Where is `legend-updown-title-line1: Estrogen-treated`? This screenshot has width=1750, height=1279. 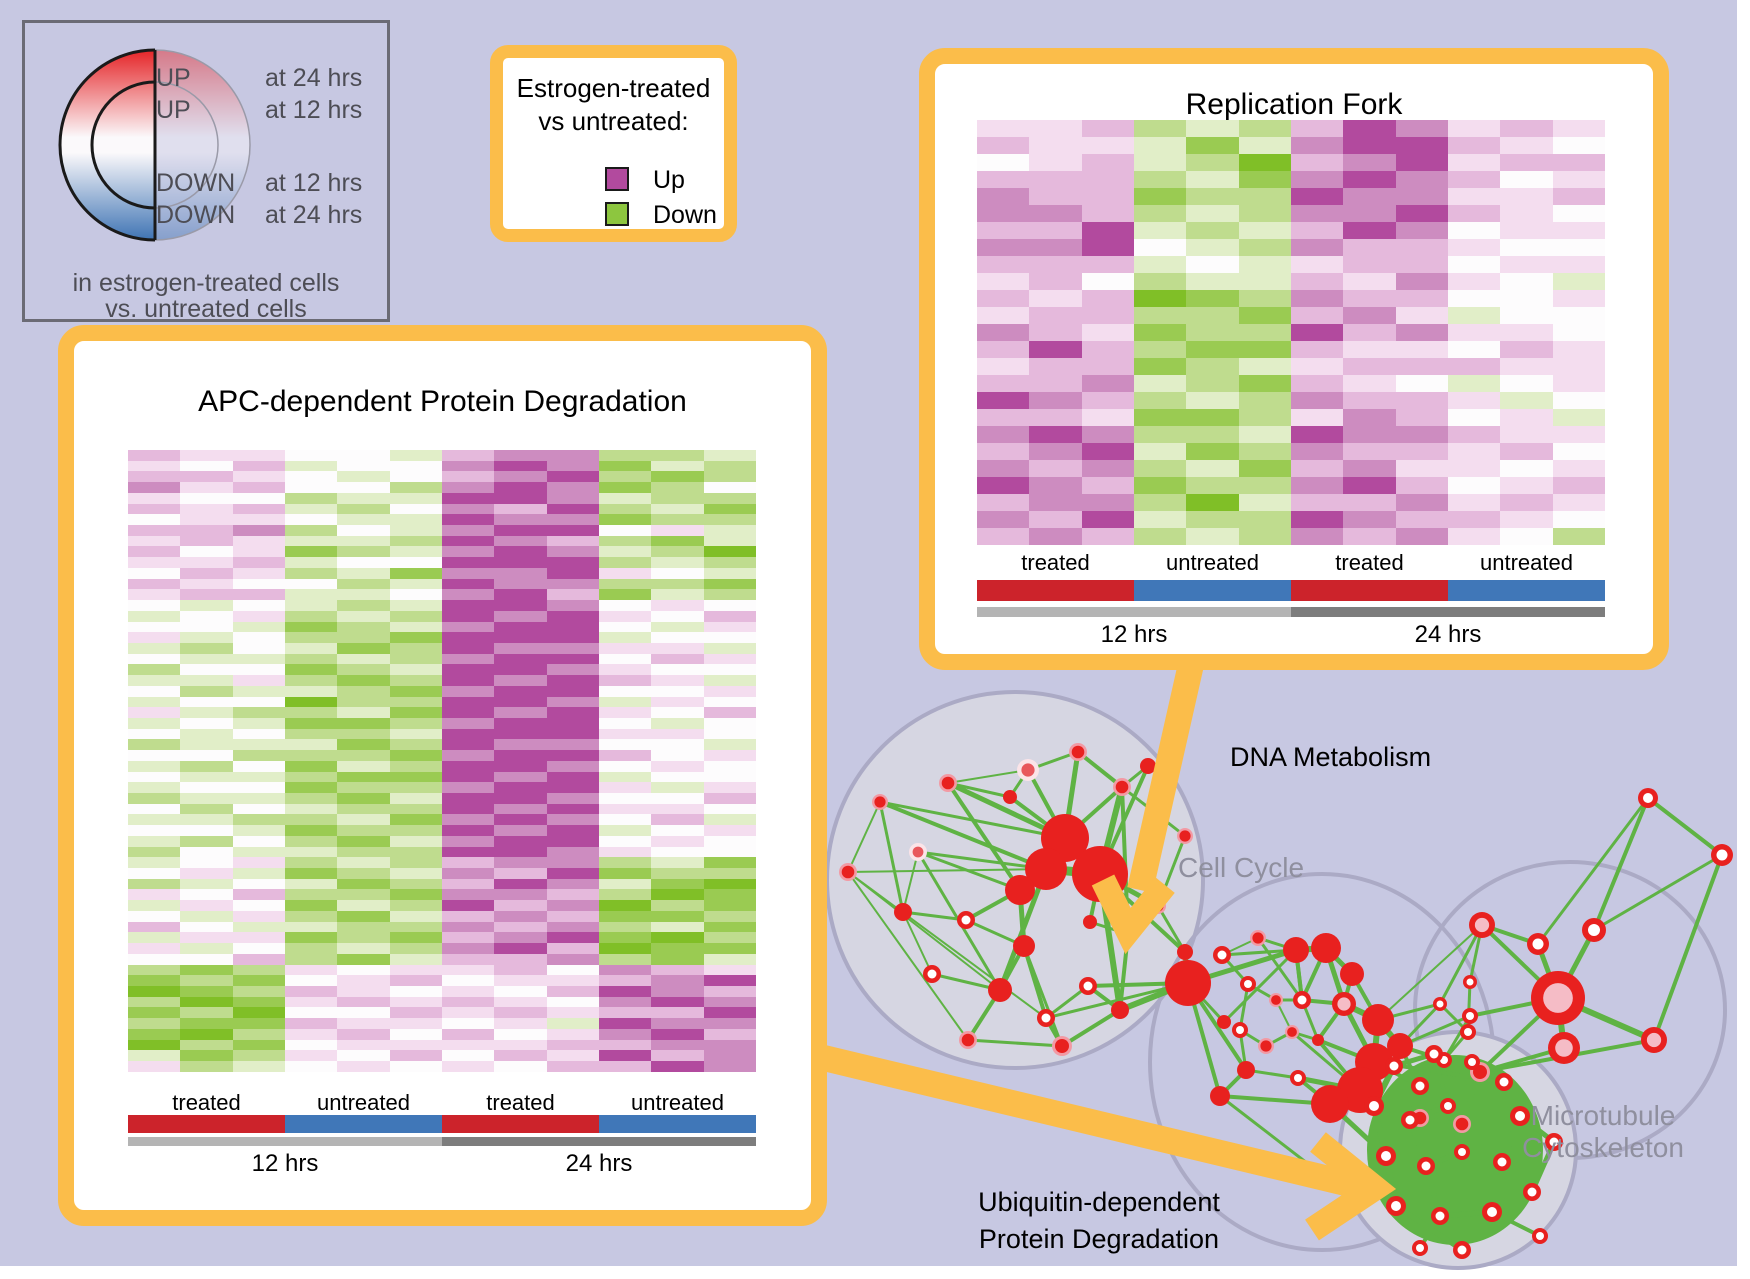
legend-updown-title-line1: Estrogen-treated is located at coordinates (613, 88).